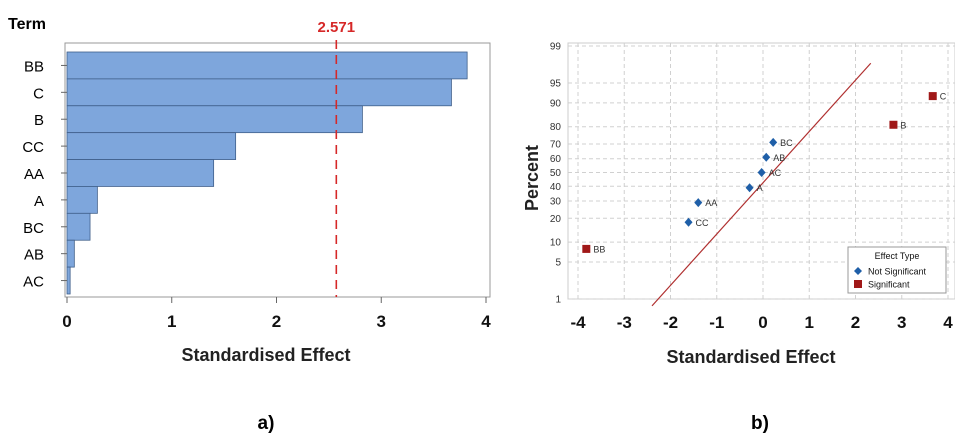  I want to click on probability-y-tick-label: 30, so click(556, 202).